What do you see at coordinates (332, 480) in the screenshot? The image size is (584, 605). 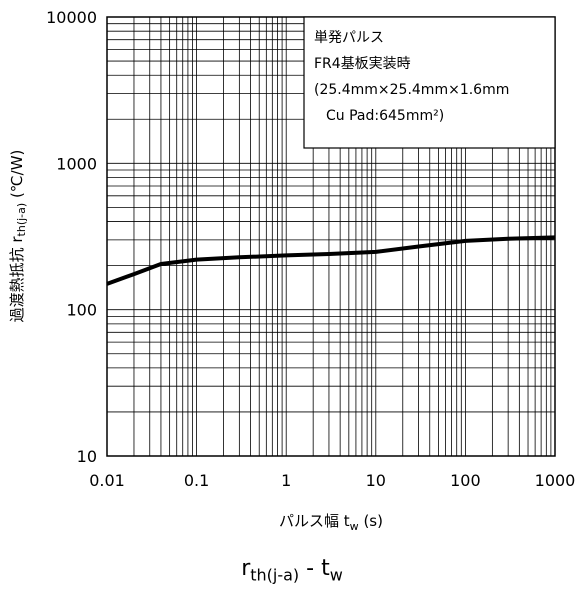 I see `x-tick-labels: 0.01 0.1 1 10 100 1000` at bounding box center [332, 480].